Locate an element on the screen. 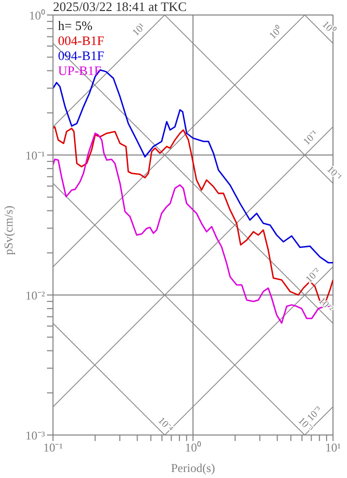 This screenshot has width=347, height=478. x-tick-label: 10⁰ is located at coordinates (193, 447).